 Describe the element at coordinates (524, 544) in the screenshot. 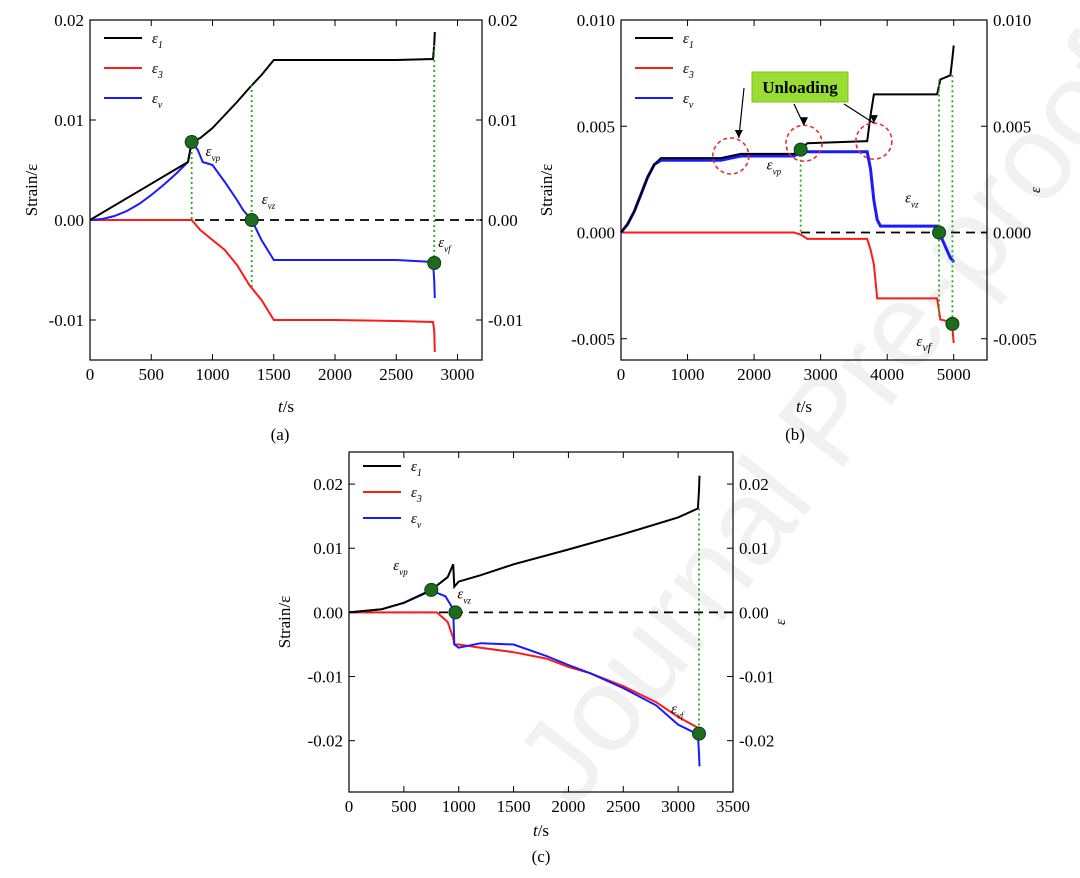

I see `series-line-e1` at that location.